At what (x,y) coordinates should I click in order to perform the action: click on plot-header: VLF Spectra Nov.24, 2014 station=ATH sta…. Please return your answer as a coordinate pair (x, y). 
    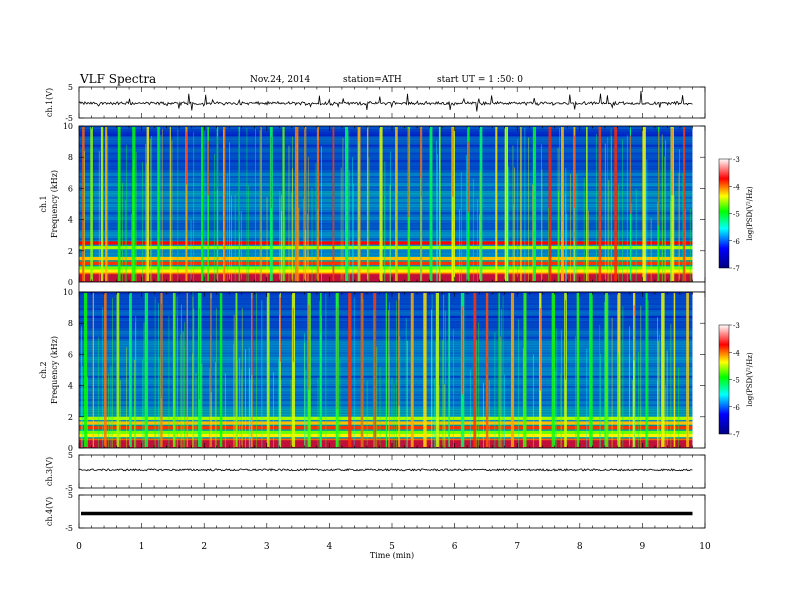
    Looking at the image, I should click on (396, 45).